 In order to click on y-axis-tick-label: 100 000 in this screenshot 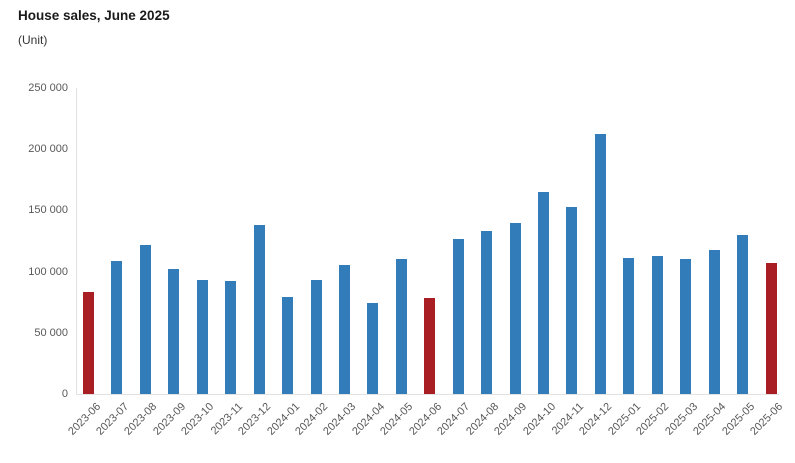, I will do `click(48, 271)`.